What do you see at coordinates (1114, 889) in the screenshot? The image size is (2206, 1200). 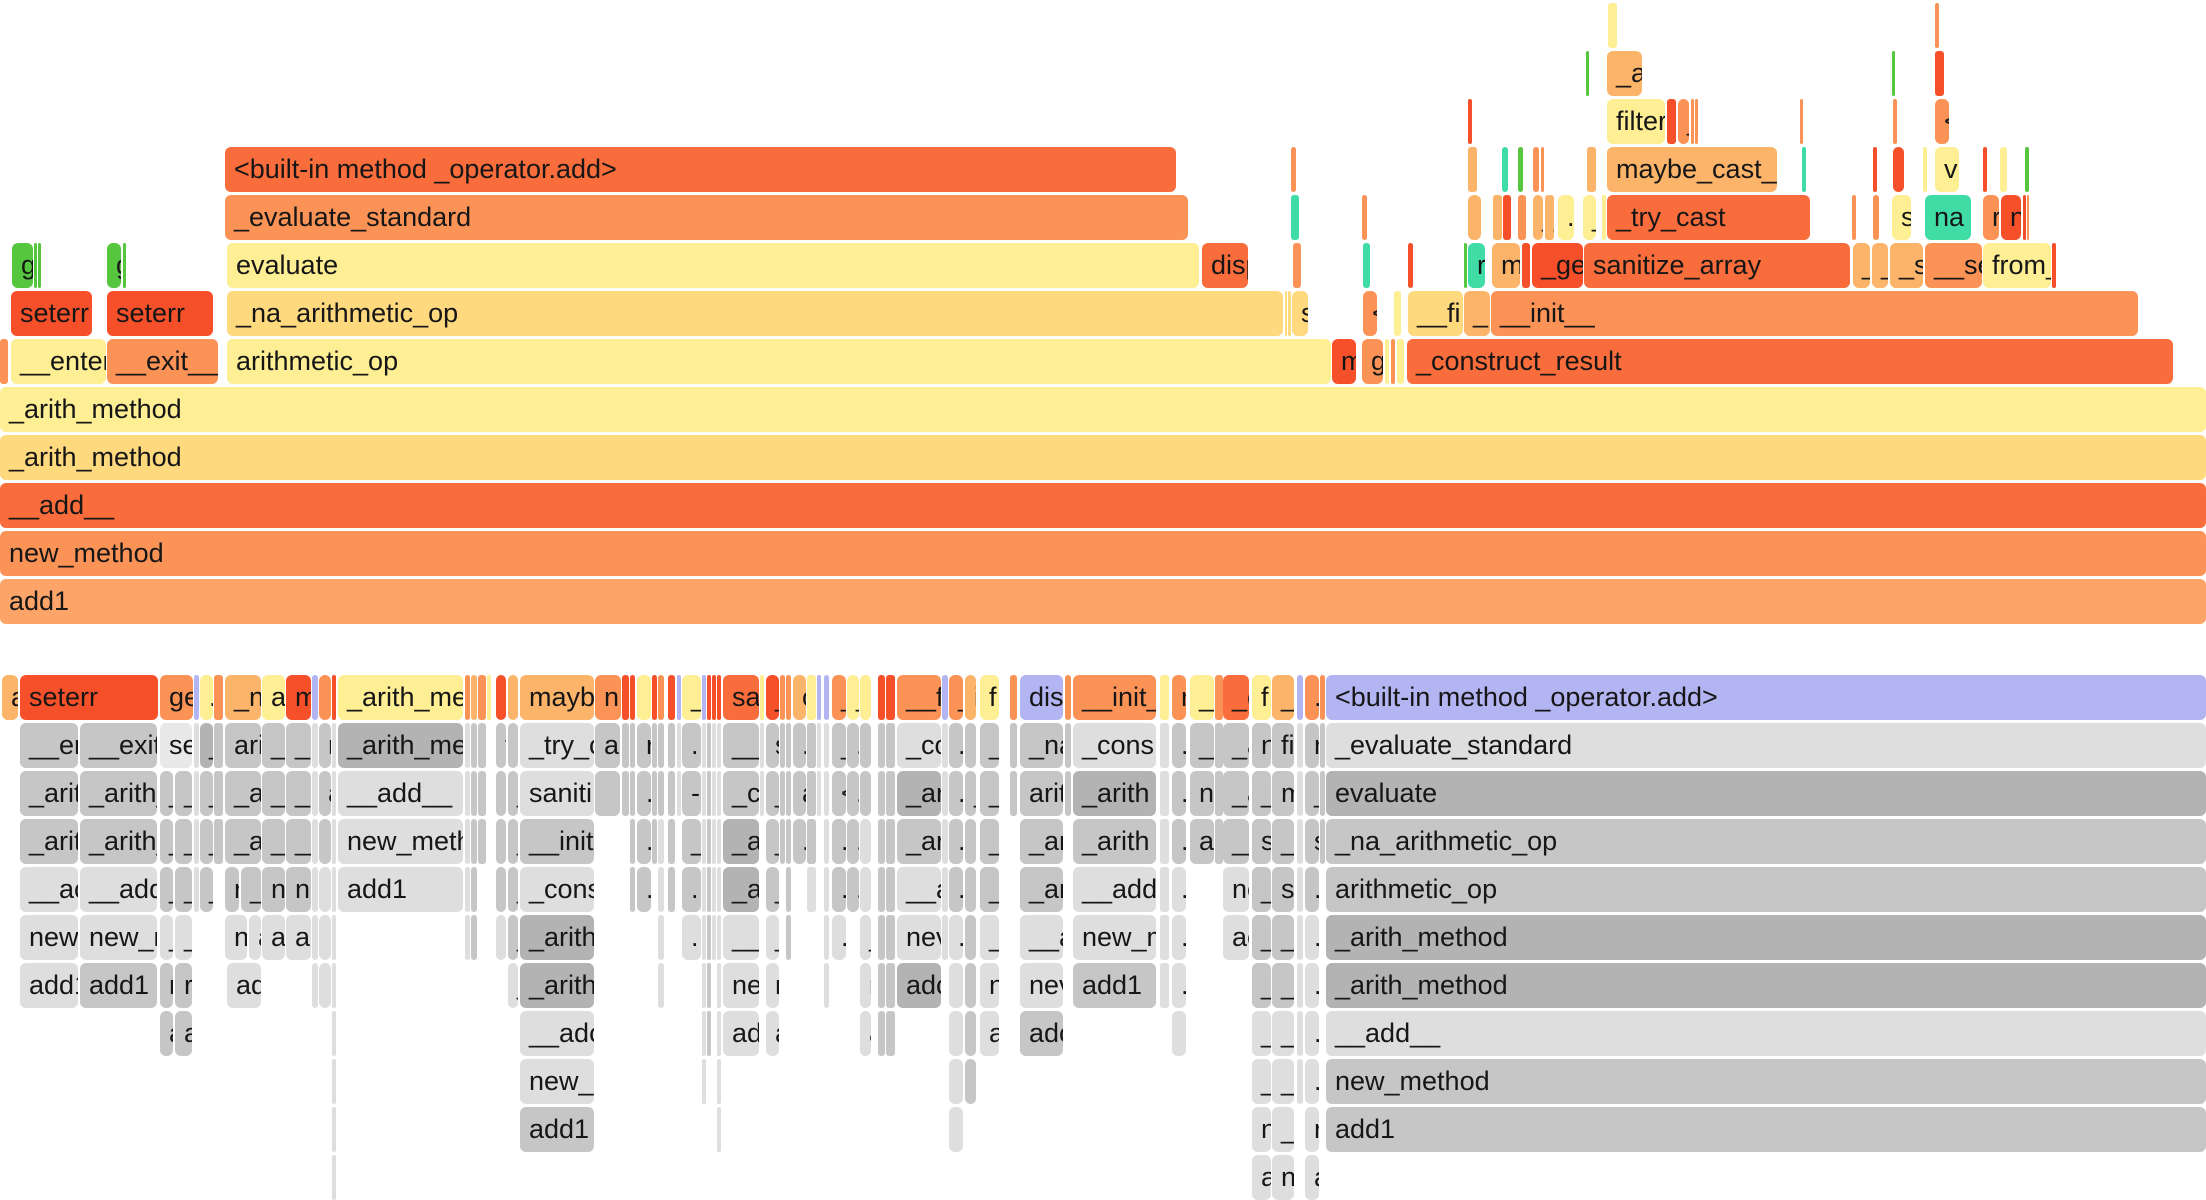 I see `flame-frame: __add` at bounding box center [1114, 889].